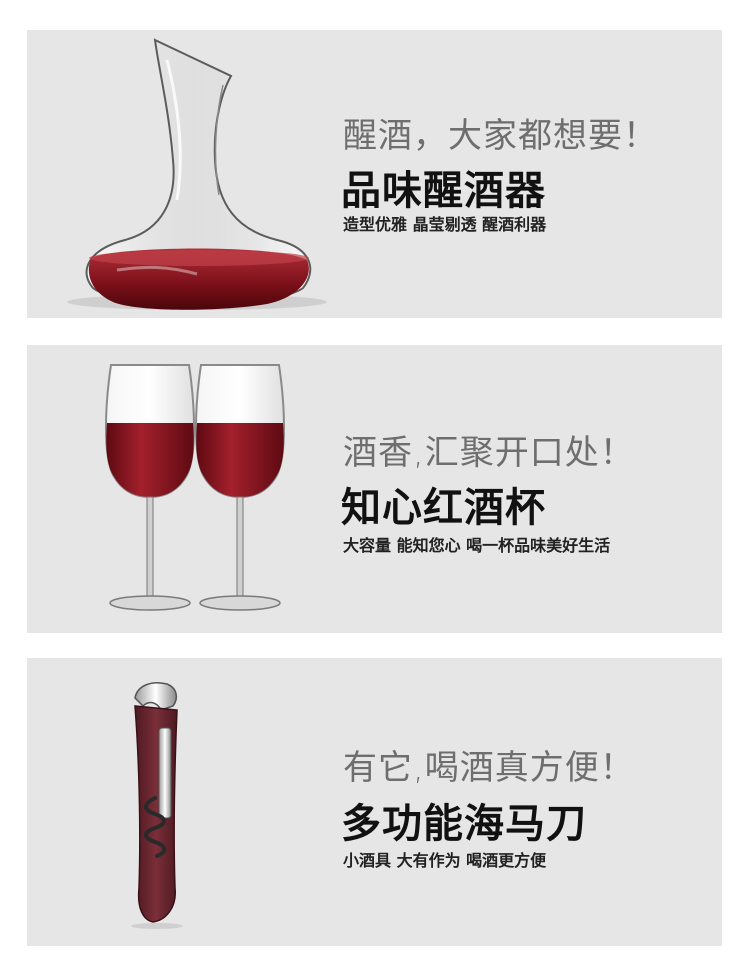  What do you see at coordinates (240, 487) in the screenshot?
I see `wine-glass-right` at bounding box center [240, 487].